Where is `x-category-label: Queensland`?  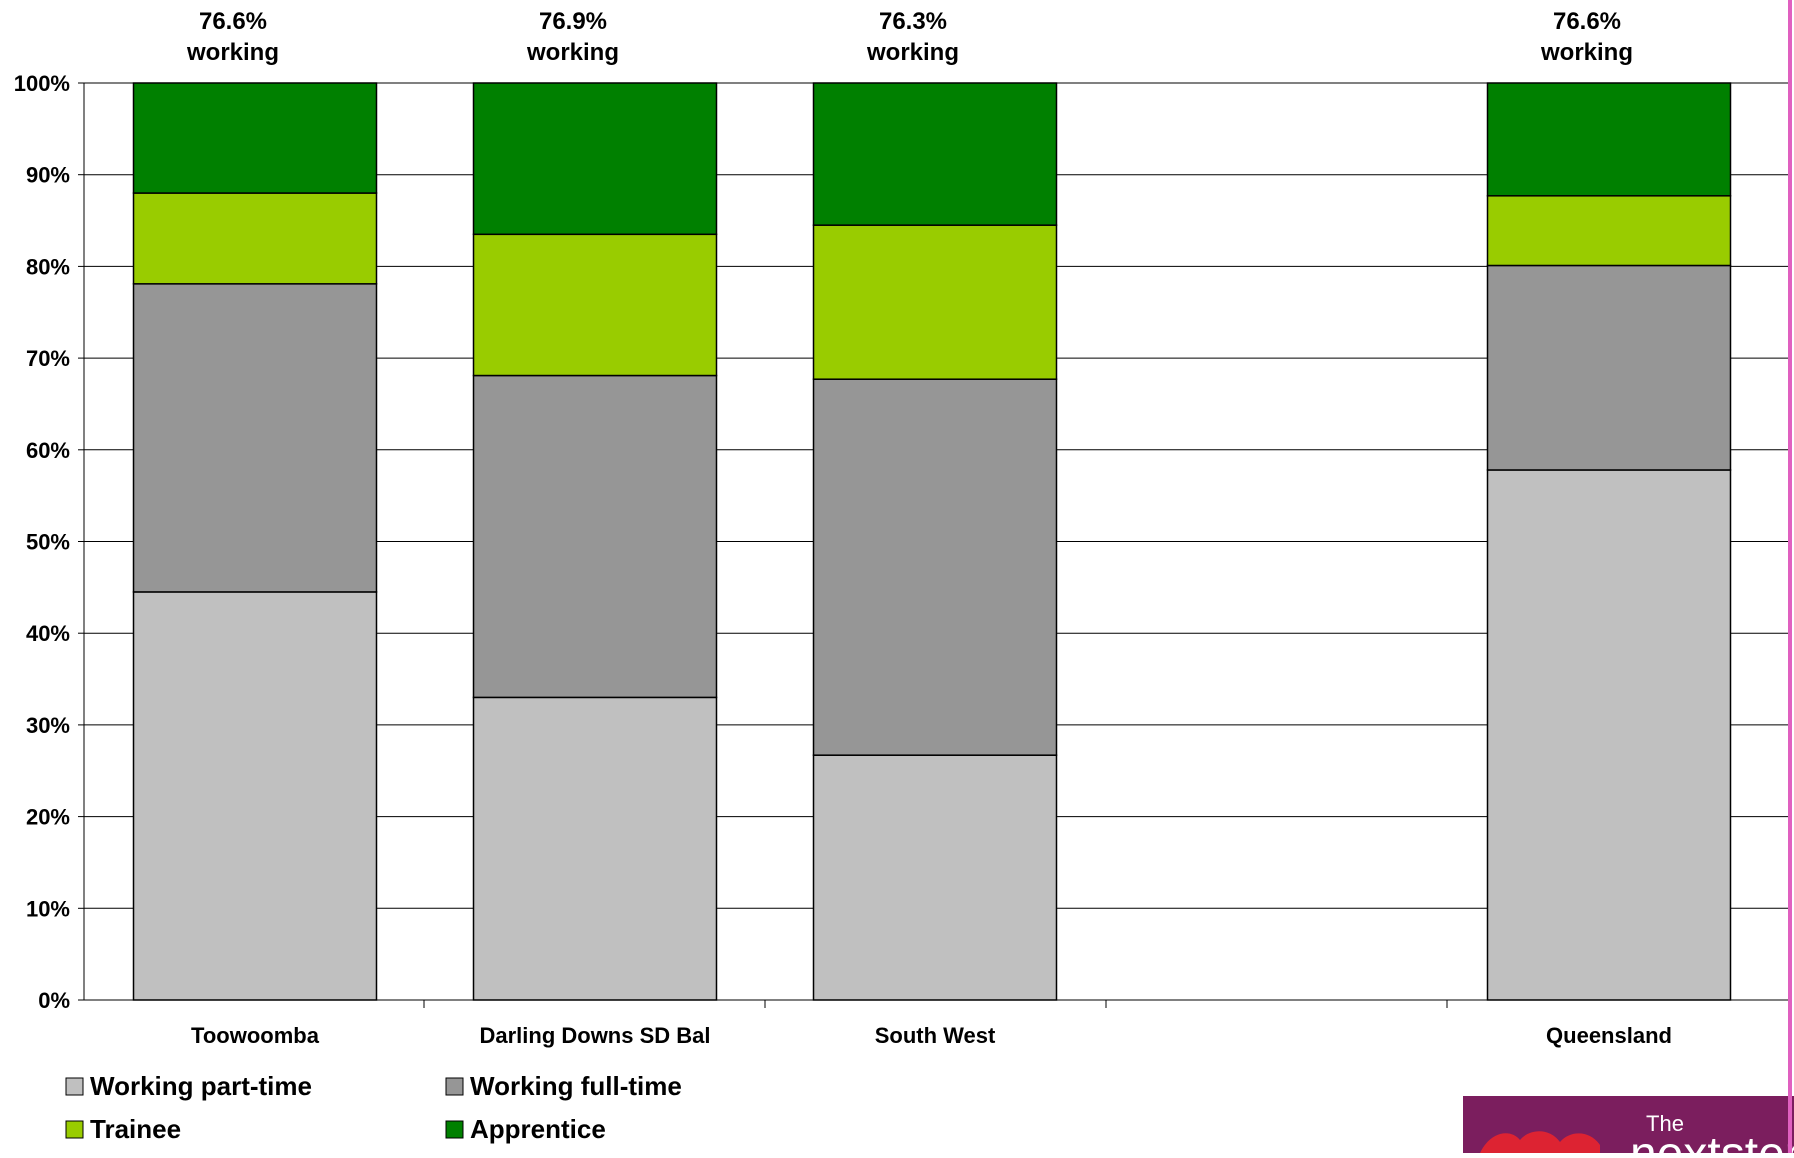
x-category-label: Queensland is located at coordinates (1609, 1035).